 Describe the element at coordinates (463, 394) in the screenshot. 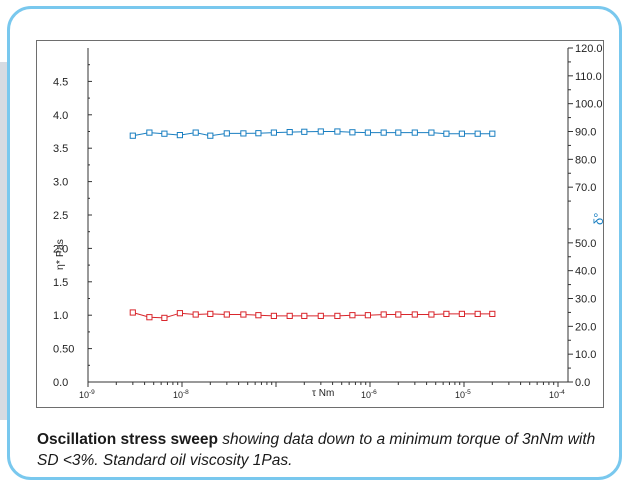

I see `x-tick-label: 10⁻⁵` at that location.